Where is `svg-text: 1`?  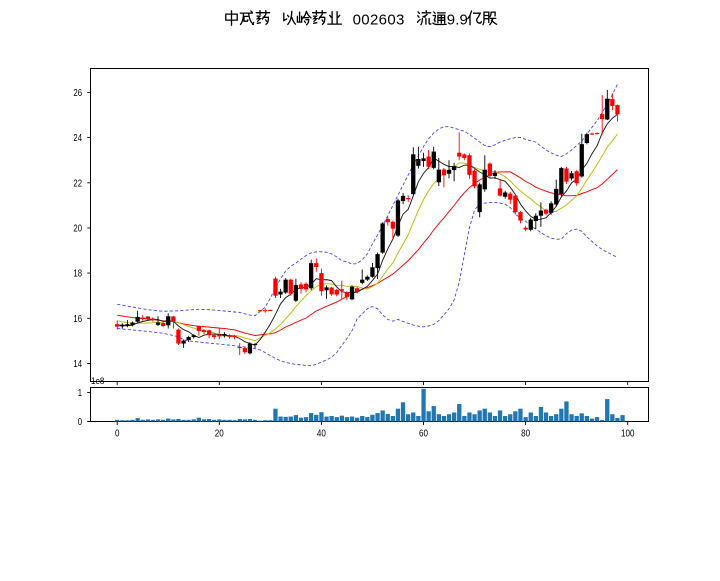 svg-text: 1 is located at coordinates (80, 393).